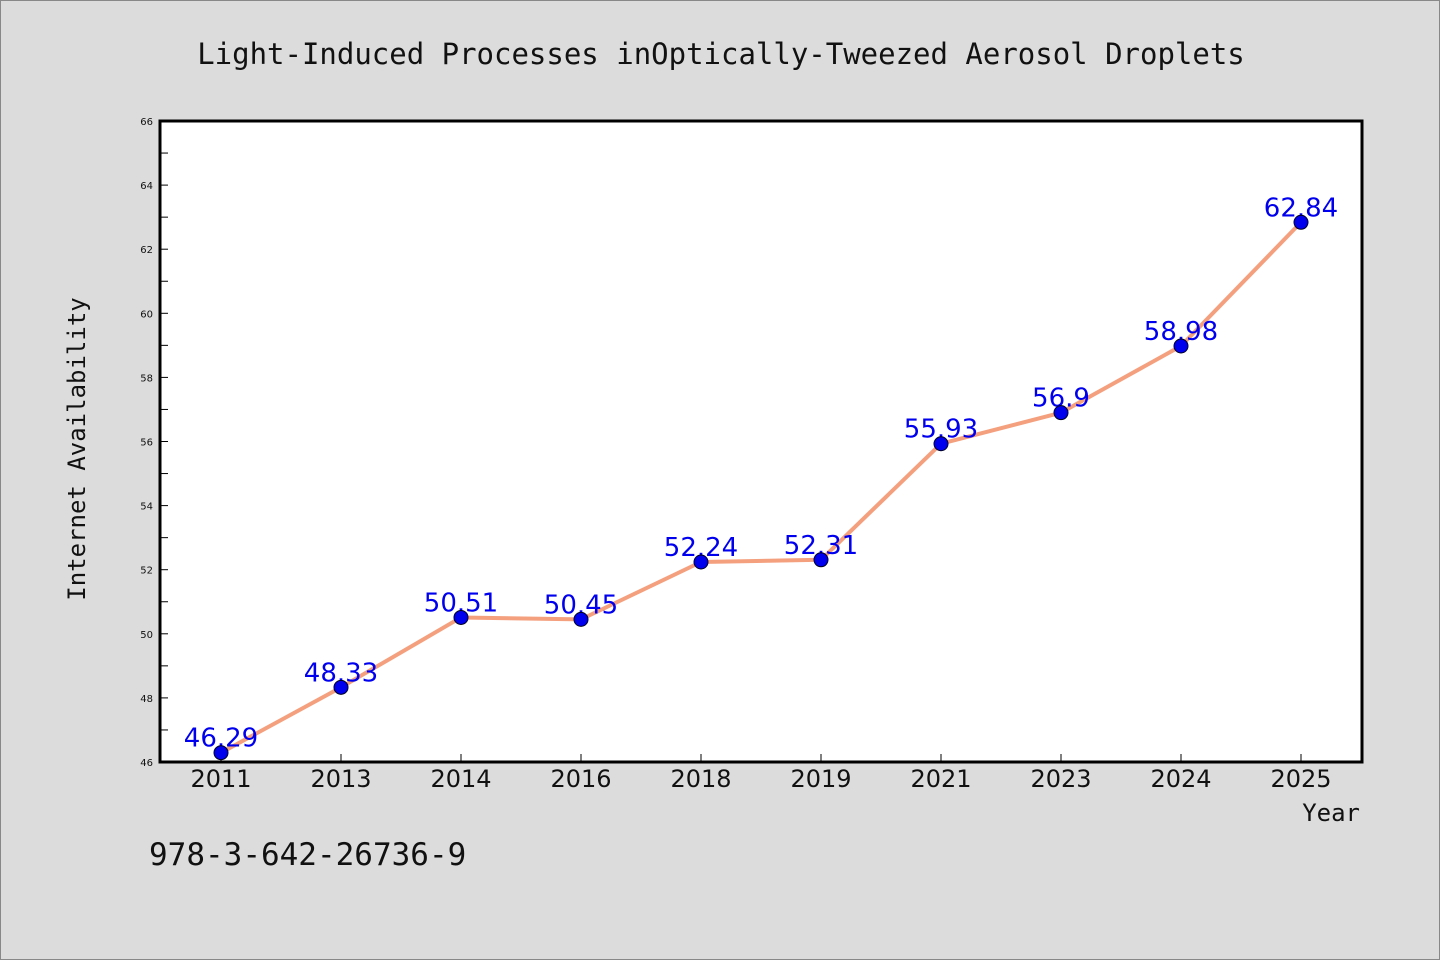 The height and width of the screenshot is (960, 1440). I want to click on y-tick-label: 66, so click(146, 122).